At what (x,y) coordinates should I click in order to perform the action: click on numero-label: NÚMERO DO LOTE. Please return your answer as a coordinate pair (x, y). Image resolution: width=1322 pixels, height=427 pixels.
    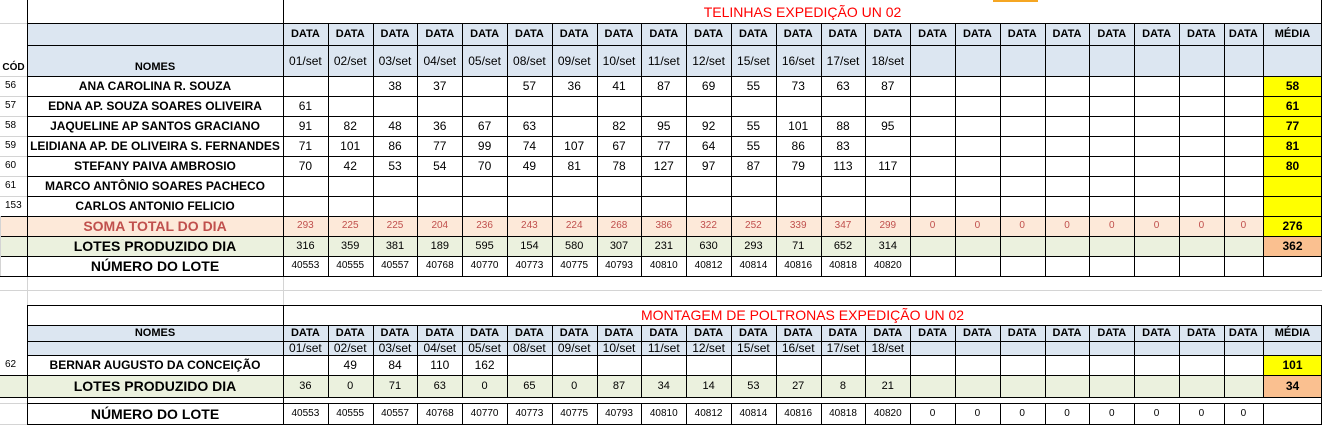
    Looking at the image, I should click on (155, 266).